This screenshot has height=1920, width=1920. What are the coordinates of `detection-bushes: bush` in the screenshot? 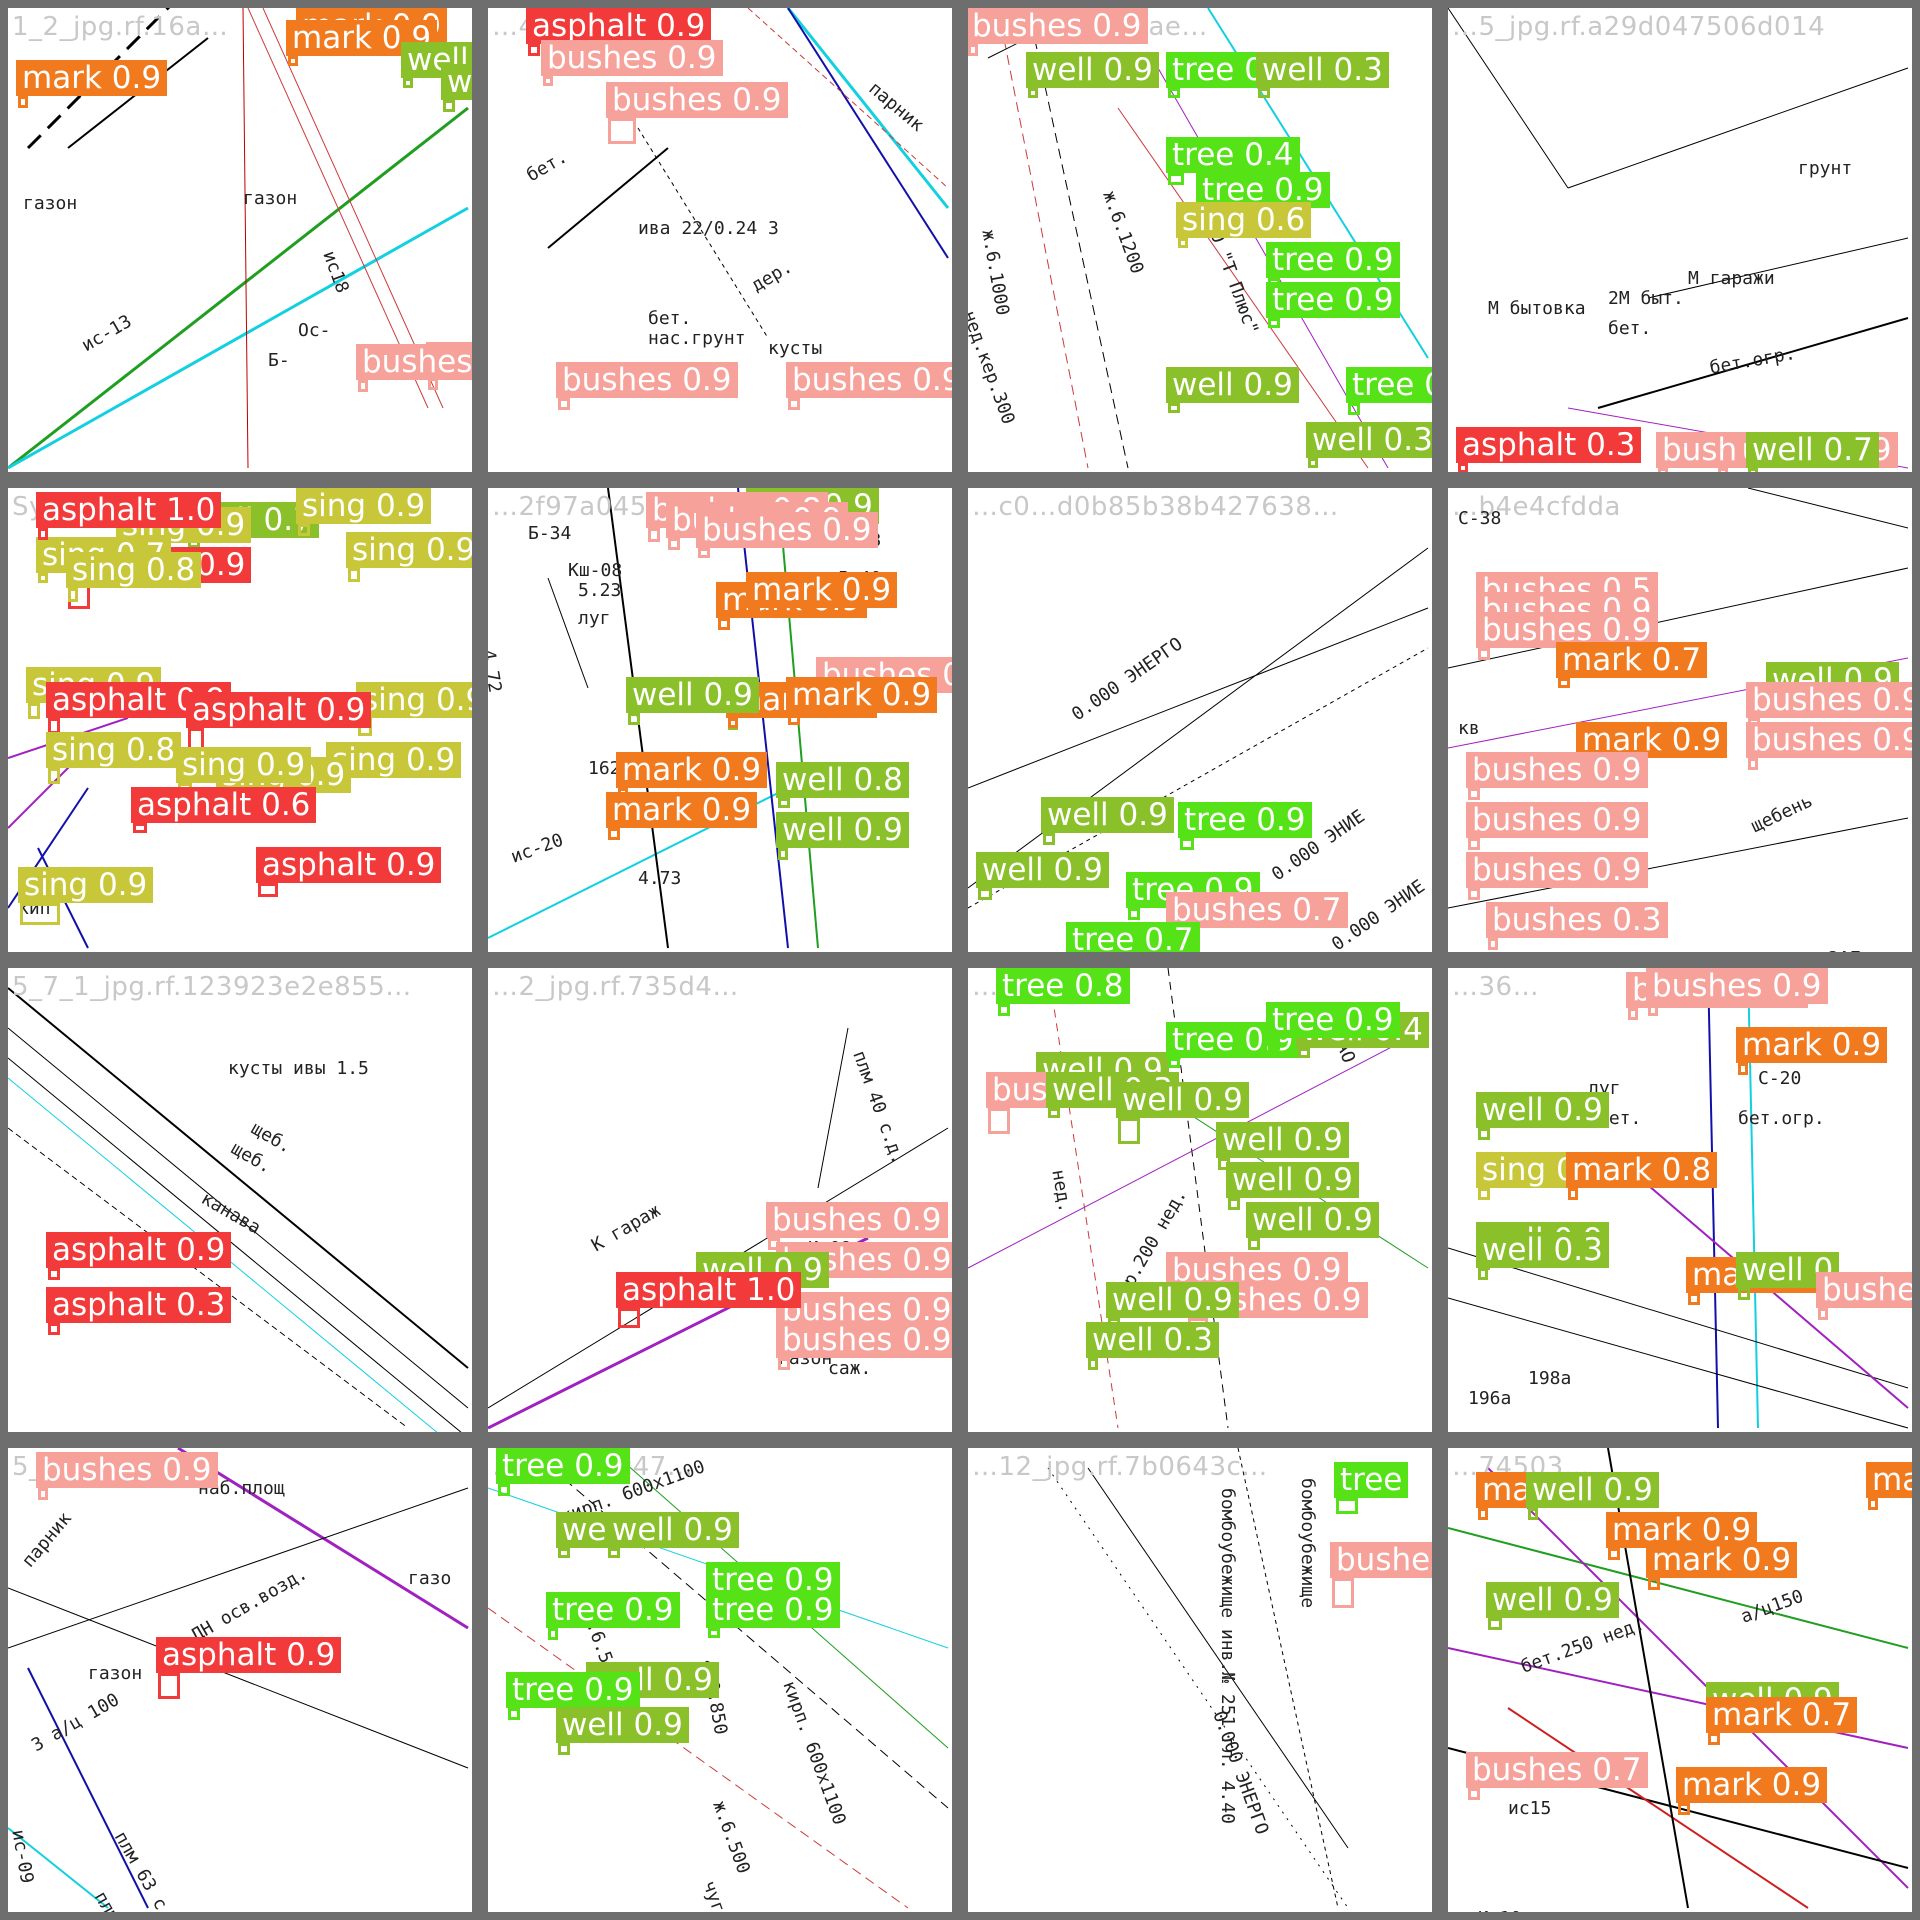 It's located at (1700, 452).